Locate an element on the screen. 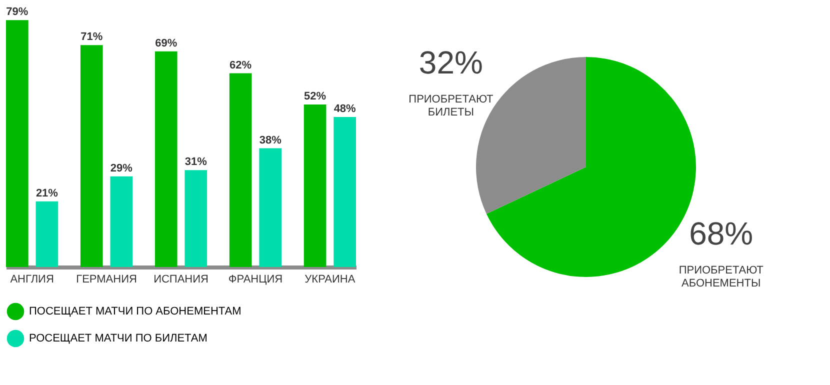 This screenshot has height=385, width=830. data-label: 69% is located at coordinates (166, 43).